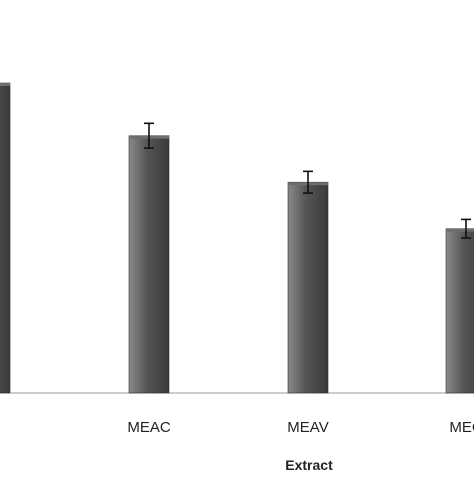  What do you see at coordinates (237, 427) in the screenshot?
I see `x-tick-labels: MLMEACMEAVMEC` at bounding box center [237, 427].